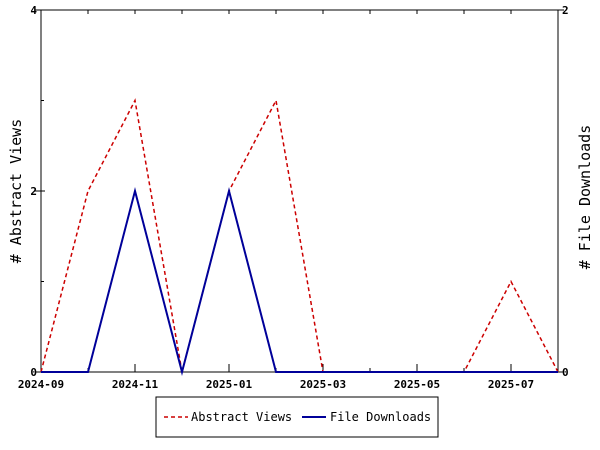  What do you see at coordinates (511, 384) in the screenshot?
I see `x-tick-label: 2025-07` at bounding box center [511, 384].